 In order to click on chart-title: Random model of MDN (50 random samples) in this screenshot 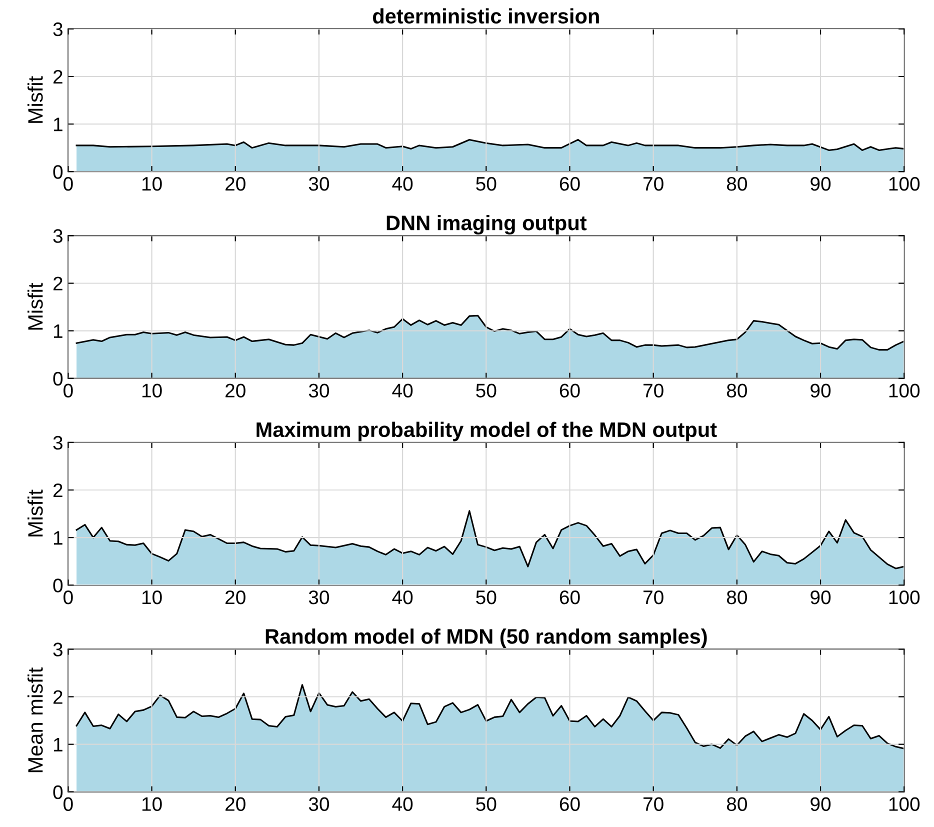, I will do `click(486, 638)`.